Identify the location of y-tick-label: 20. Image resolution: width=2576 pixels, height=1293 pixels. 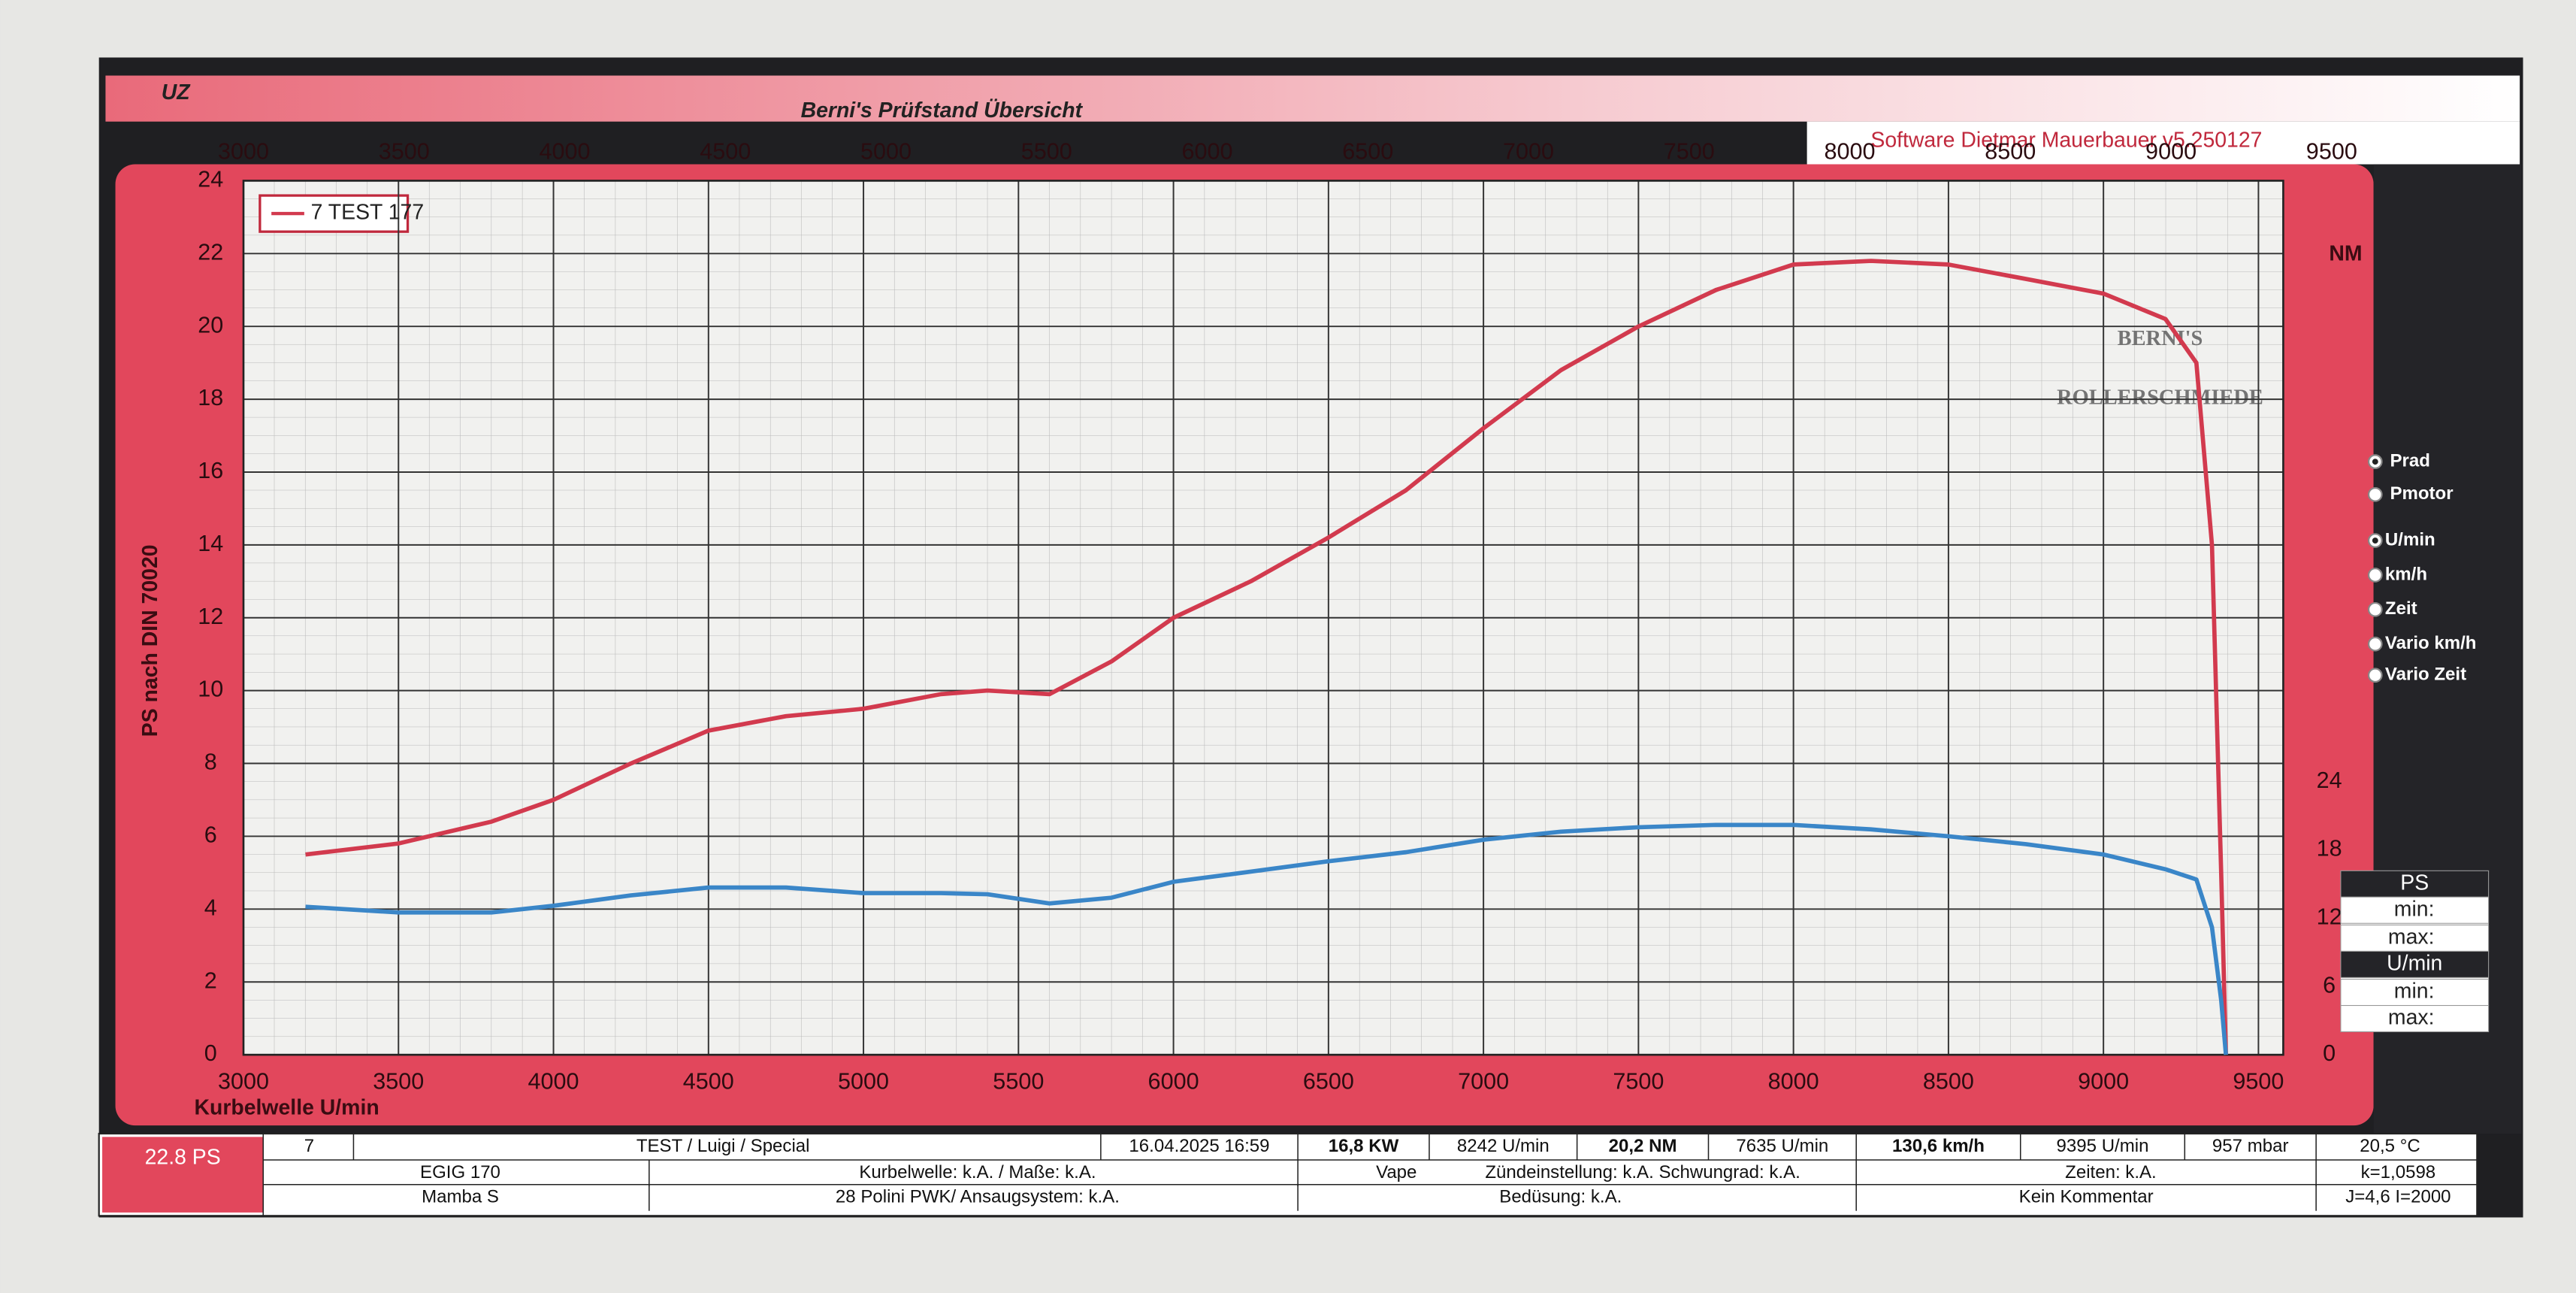
(211, 325).